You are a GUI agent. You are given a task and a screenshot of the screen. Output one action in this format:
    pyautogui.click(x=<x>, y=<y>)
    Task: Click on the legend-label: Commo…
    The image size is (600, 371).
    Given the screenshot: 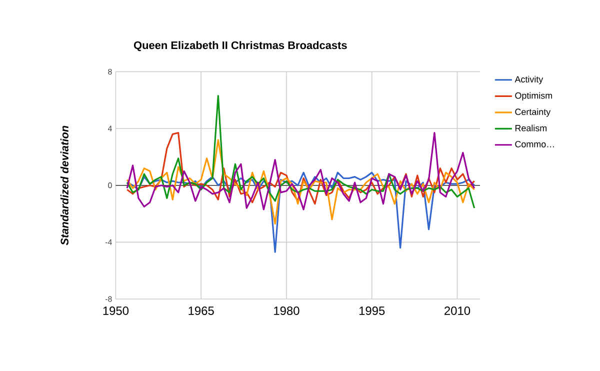 What is the action you would take?
    pyautogui.click(x=534, y=144)
    